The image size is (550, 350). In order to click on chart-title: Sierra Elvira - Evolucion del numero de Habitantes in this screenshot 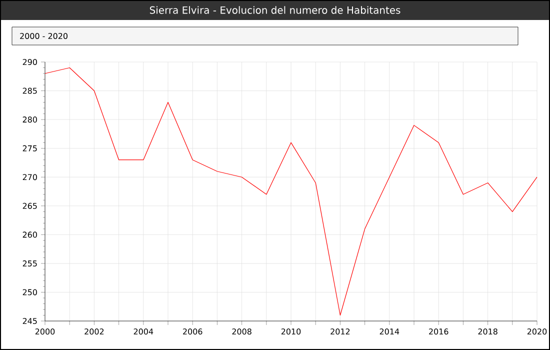, I will do `click(275, 10)`.